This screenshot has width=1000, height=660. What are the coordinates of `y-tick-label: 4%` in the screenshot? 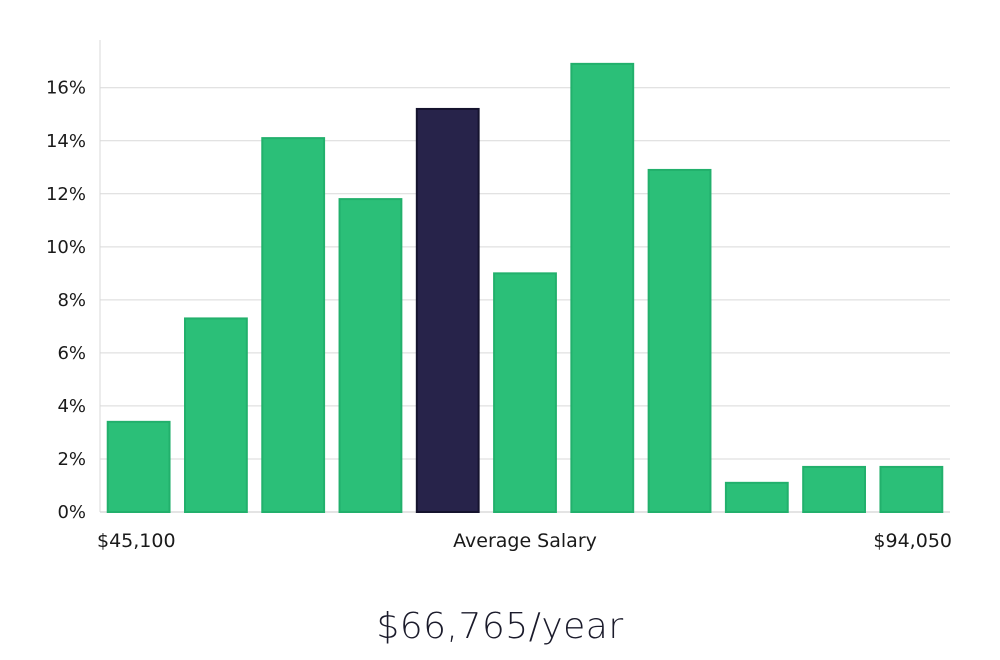 It's located at (71, 406).